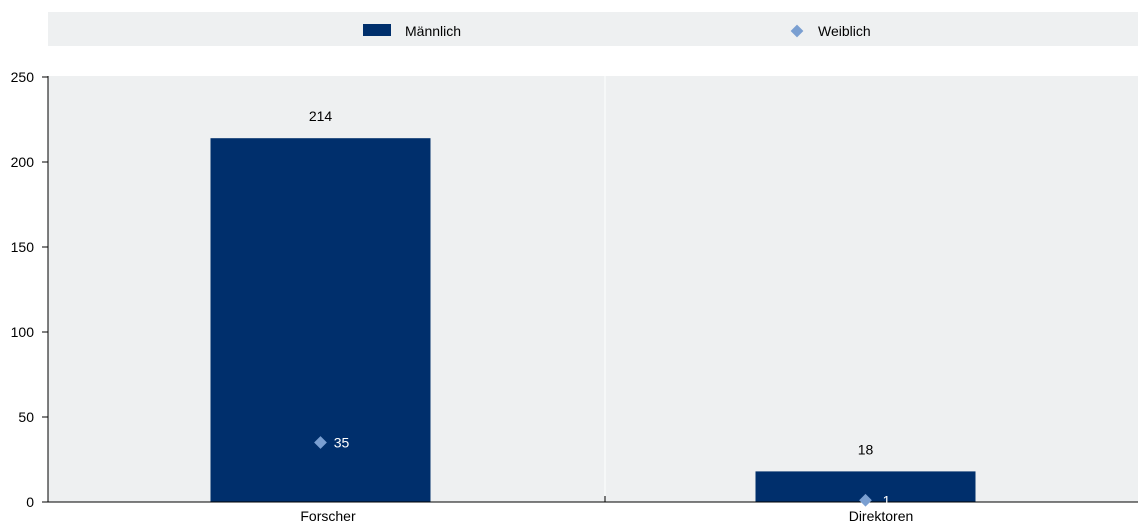 Image resolution: width=1144 pixels, height=529 pixels. What do you see at coordinates (342, 443) in the screenshot?
I see `marker-value-label: 35` at bounding box center [342, 443].